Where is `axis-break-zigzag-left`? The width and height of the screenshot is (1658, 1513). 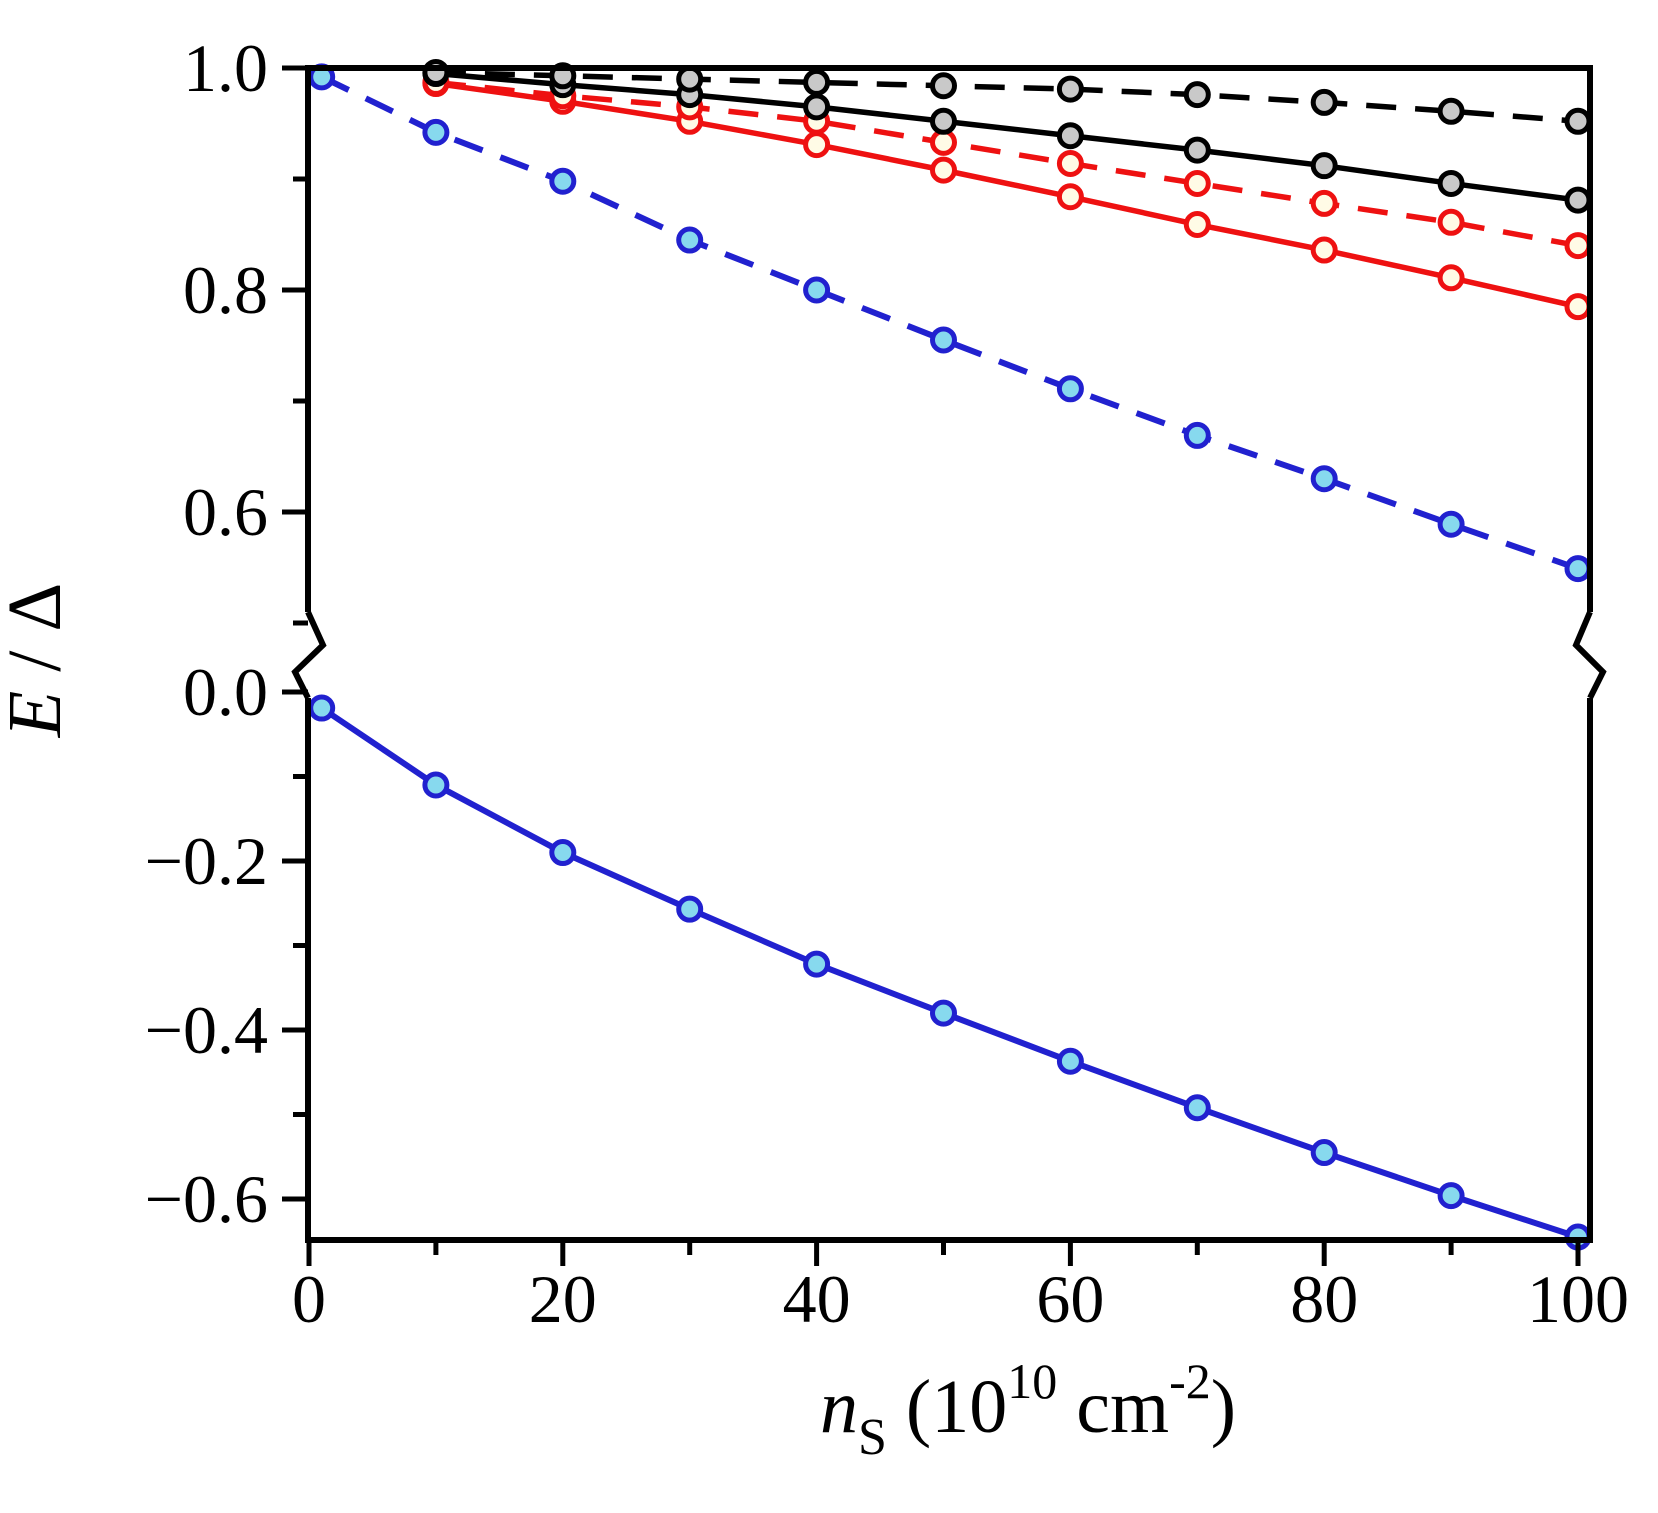 axis-break-zigzag-left is located at coordinates (309, 655).